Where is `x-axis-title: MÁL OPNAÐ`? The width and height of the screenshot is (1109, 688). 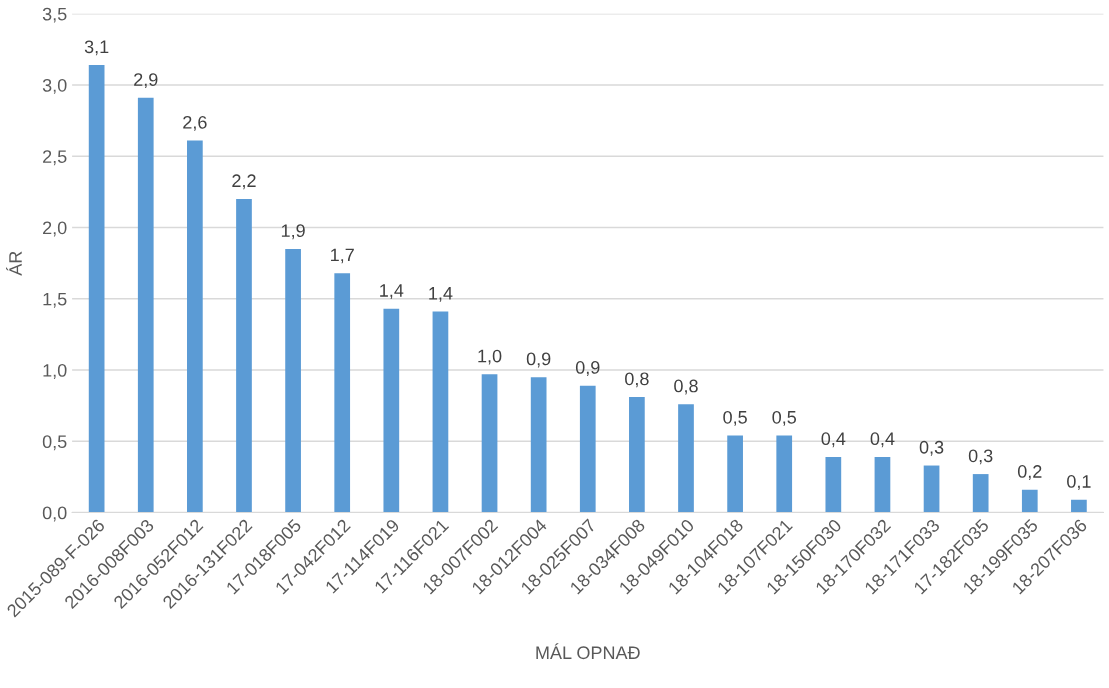
x-axis-title: MÁL OPNAÐ is located at coordinates (588, 651).